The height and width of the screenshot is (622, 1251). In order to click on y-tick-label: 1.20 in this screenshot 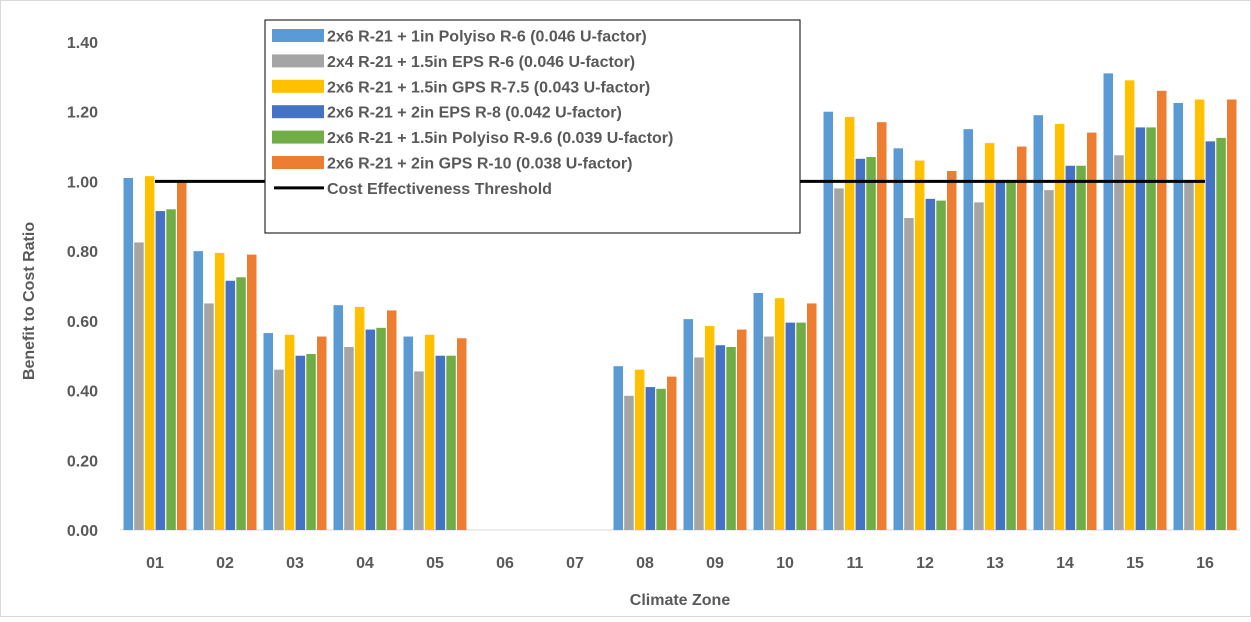, I will do `click(82, 113)`.